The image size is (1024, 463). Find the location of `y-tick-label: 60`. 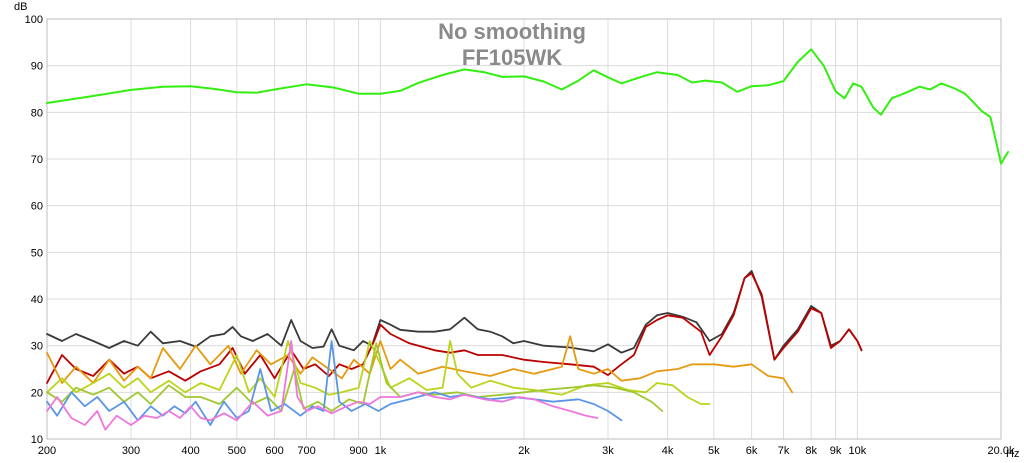

y-tick-label: 60 is located at coordinates (37, 207).